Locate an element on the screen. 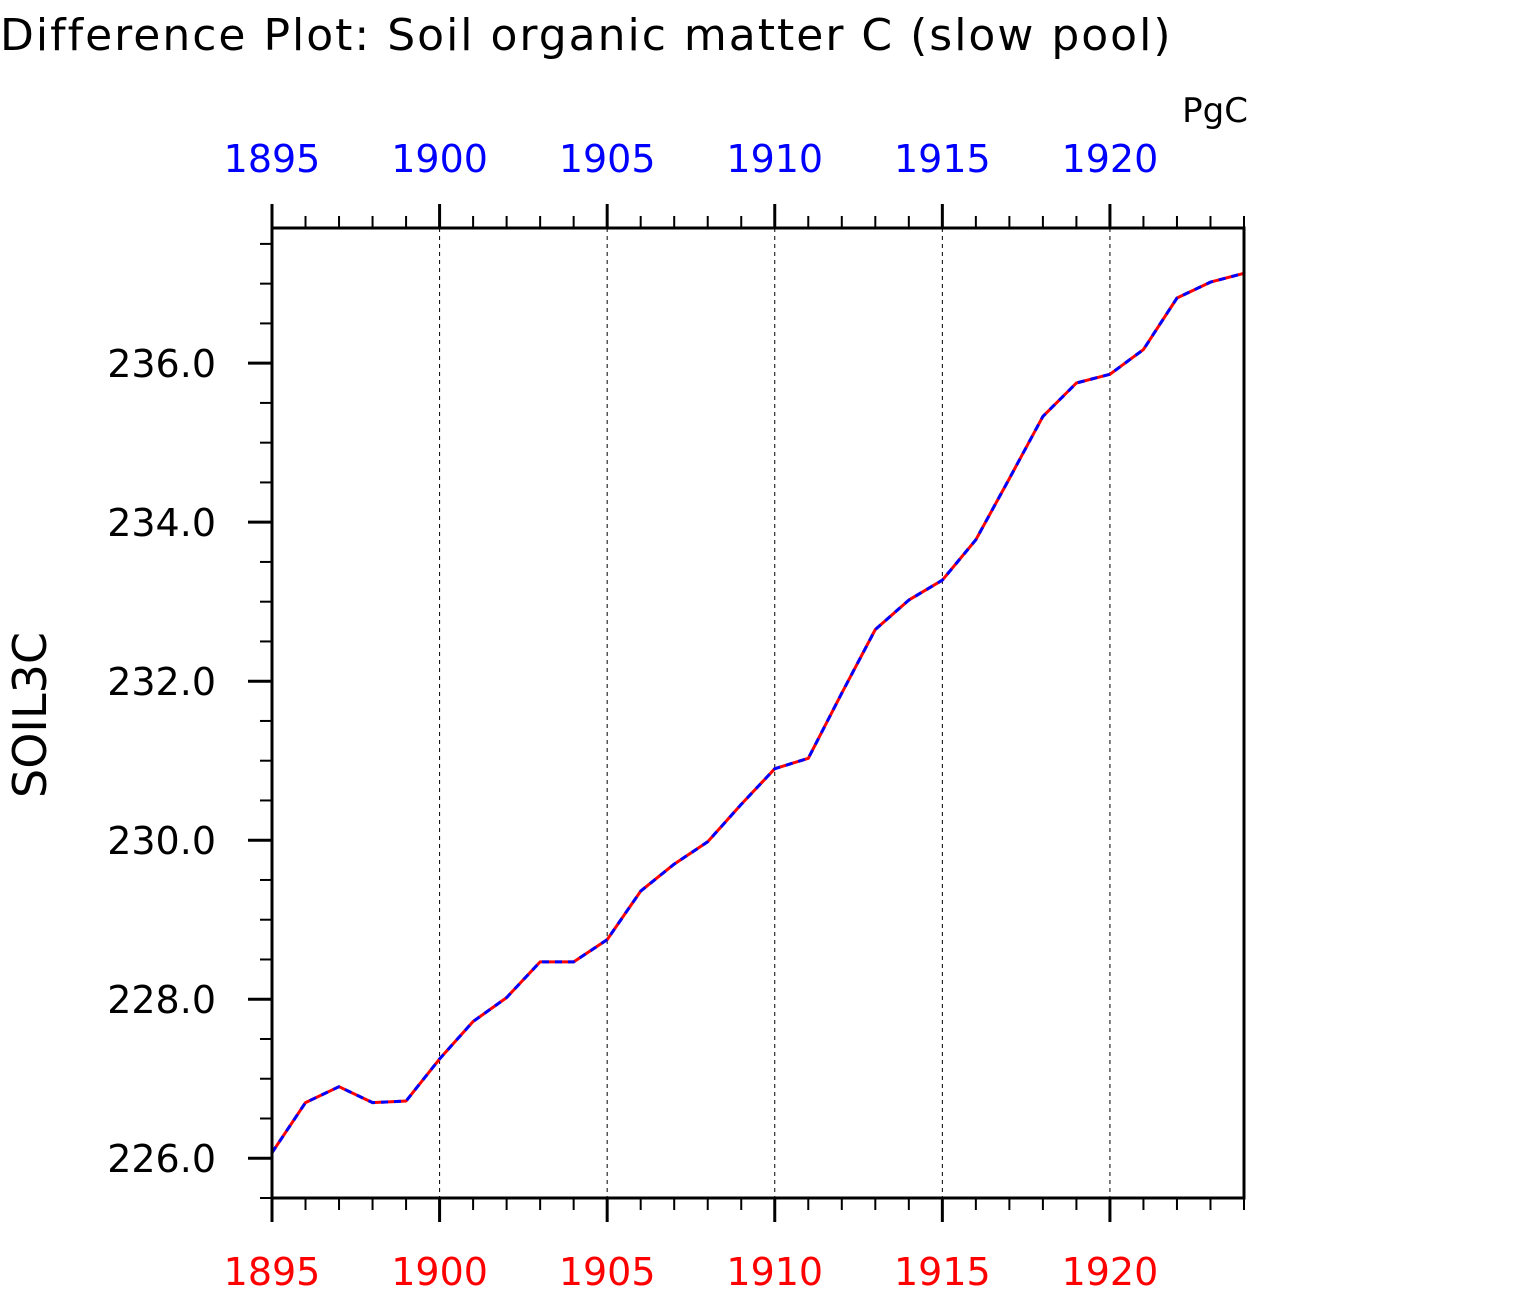 Image resolution: width=1516 pixels, height=1290 pixels. x-tick-label-bottom: 1895 is located at coordinates (272, 1270).